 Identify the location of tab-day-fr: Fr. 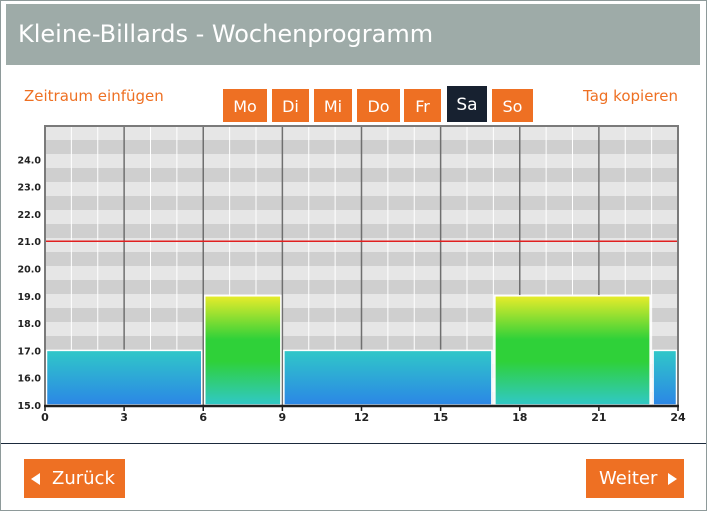
(422, 105).